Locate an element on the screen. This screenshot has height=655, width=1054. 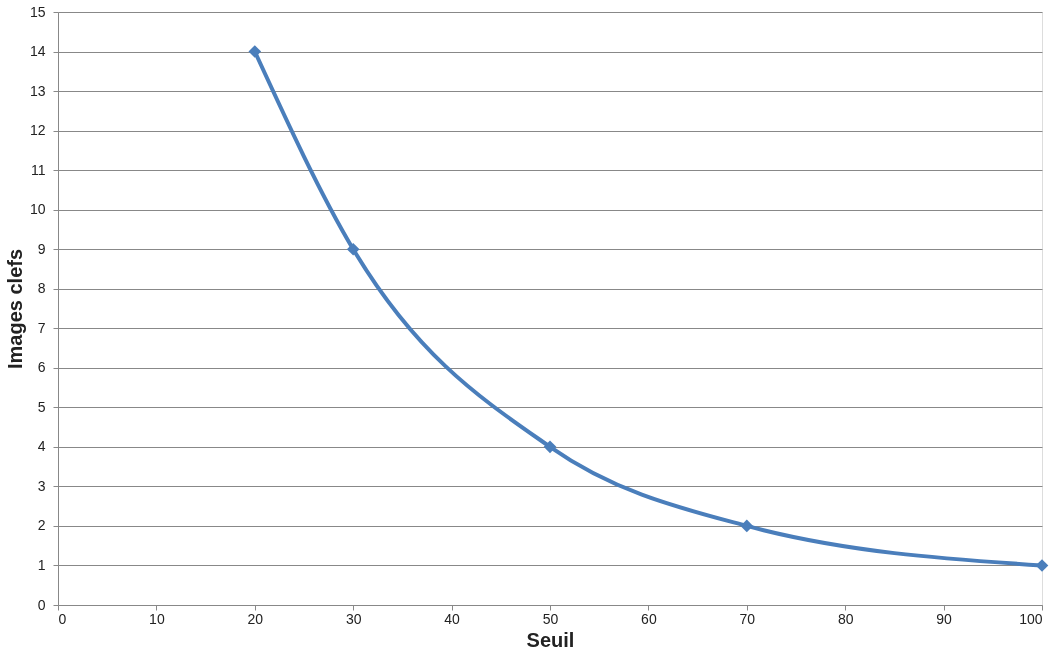
y-tick-label: 7 is located at coordinates (41, 327).